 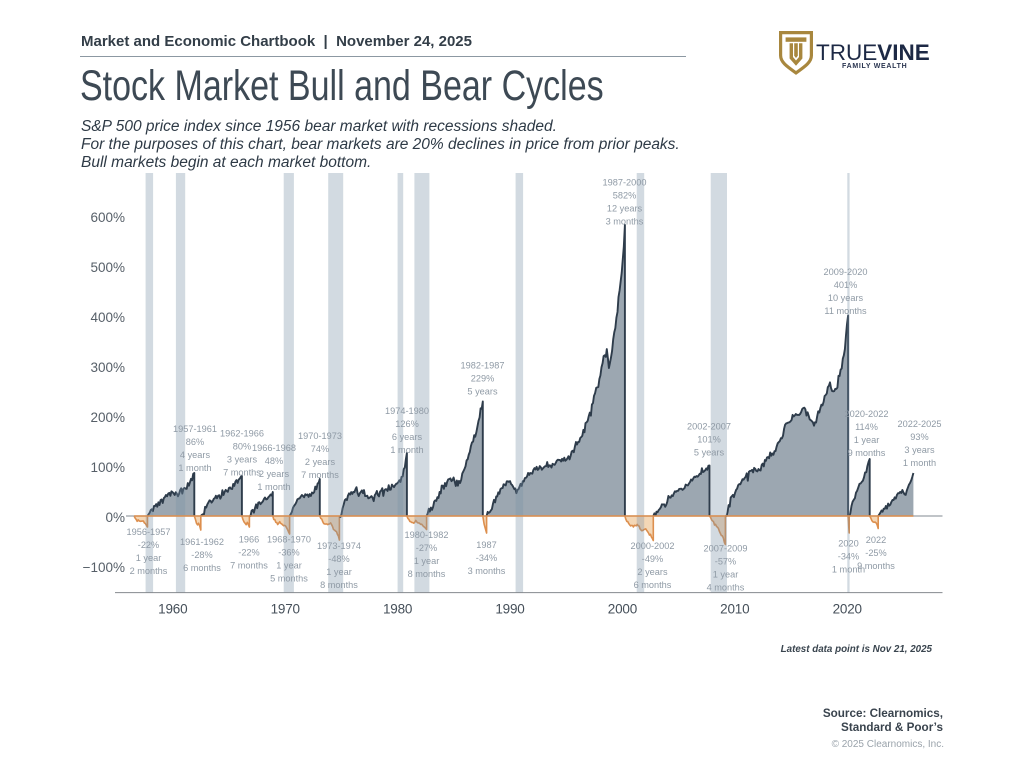 I want to click on svg-text: 582%, so click(x=625, y=195).